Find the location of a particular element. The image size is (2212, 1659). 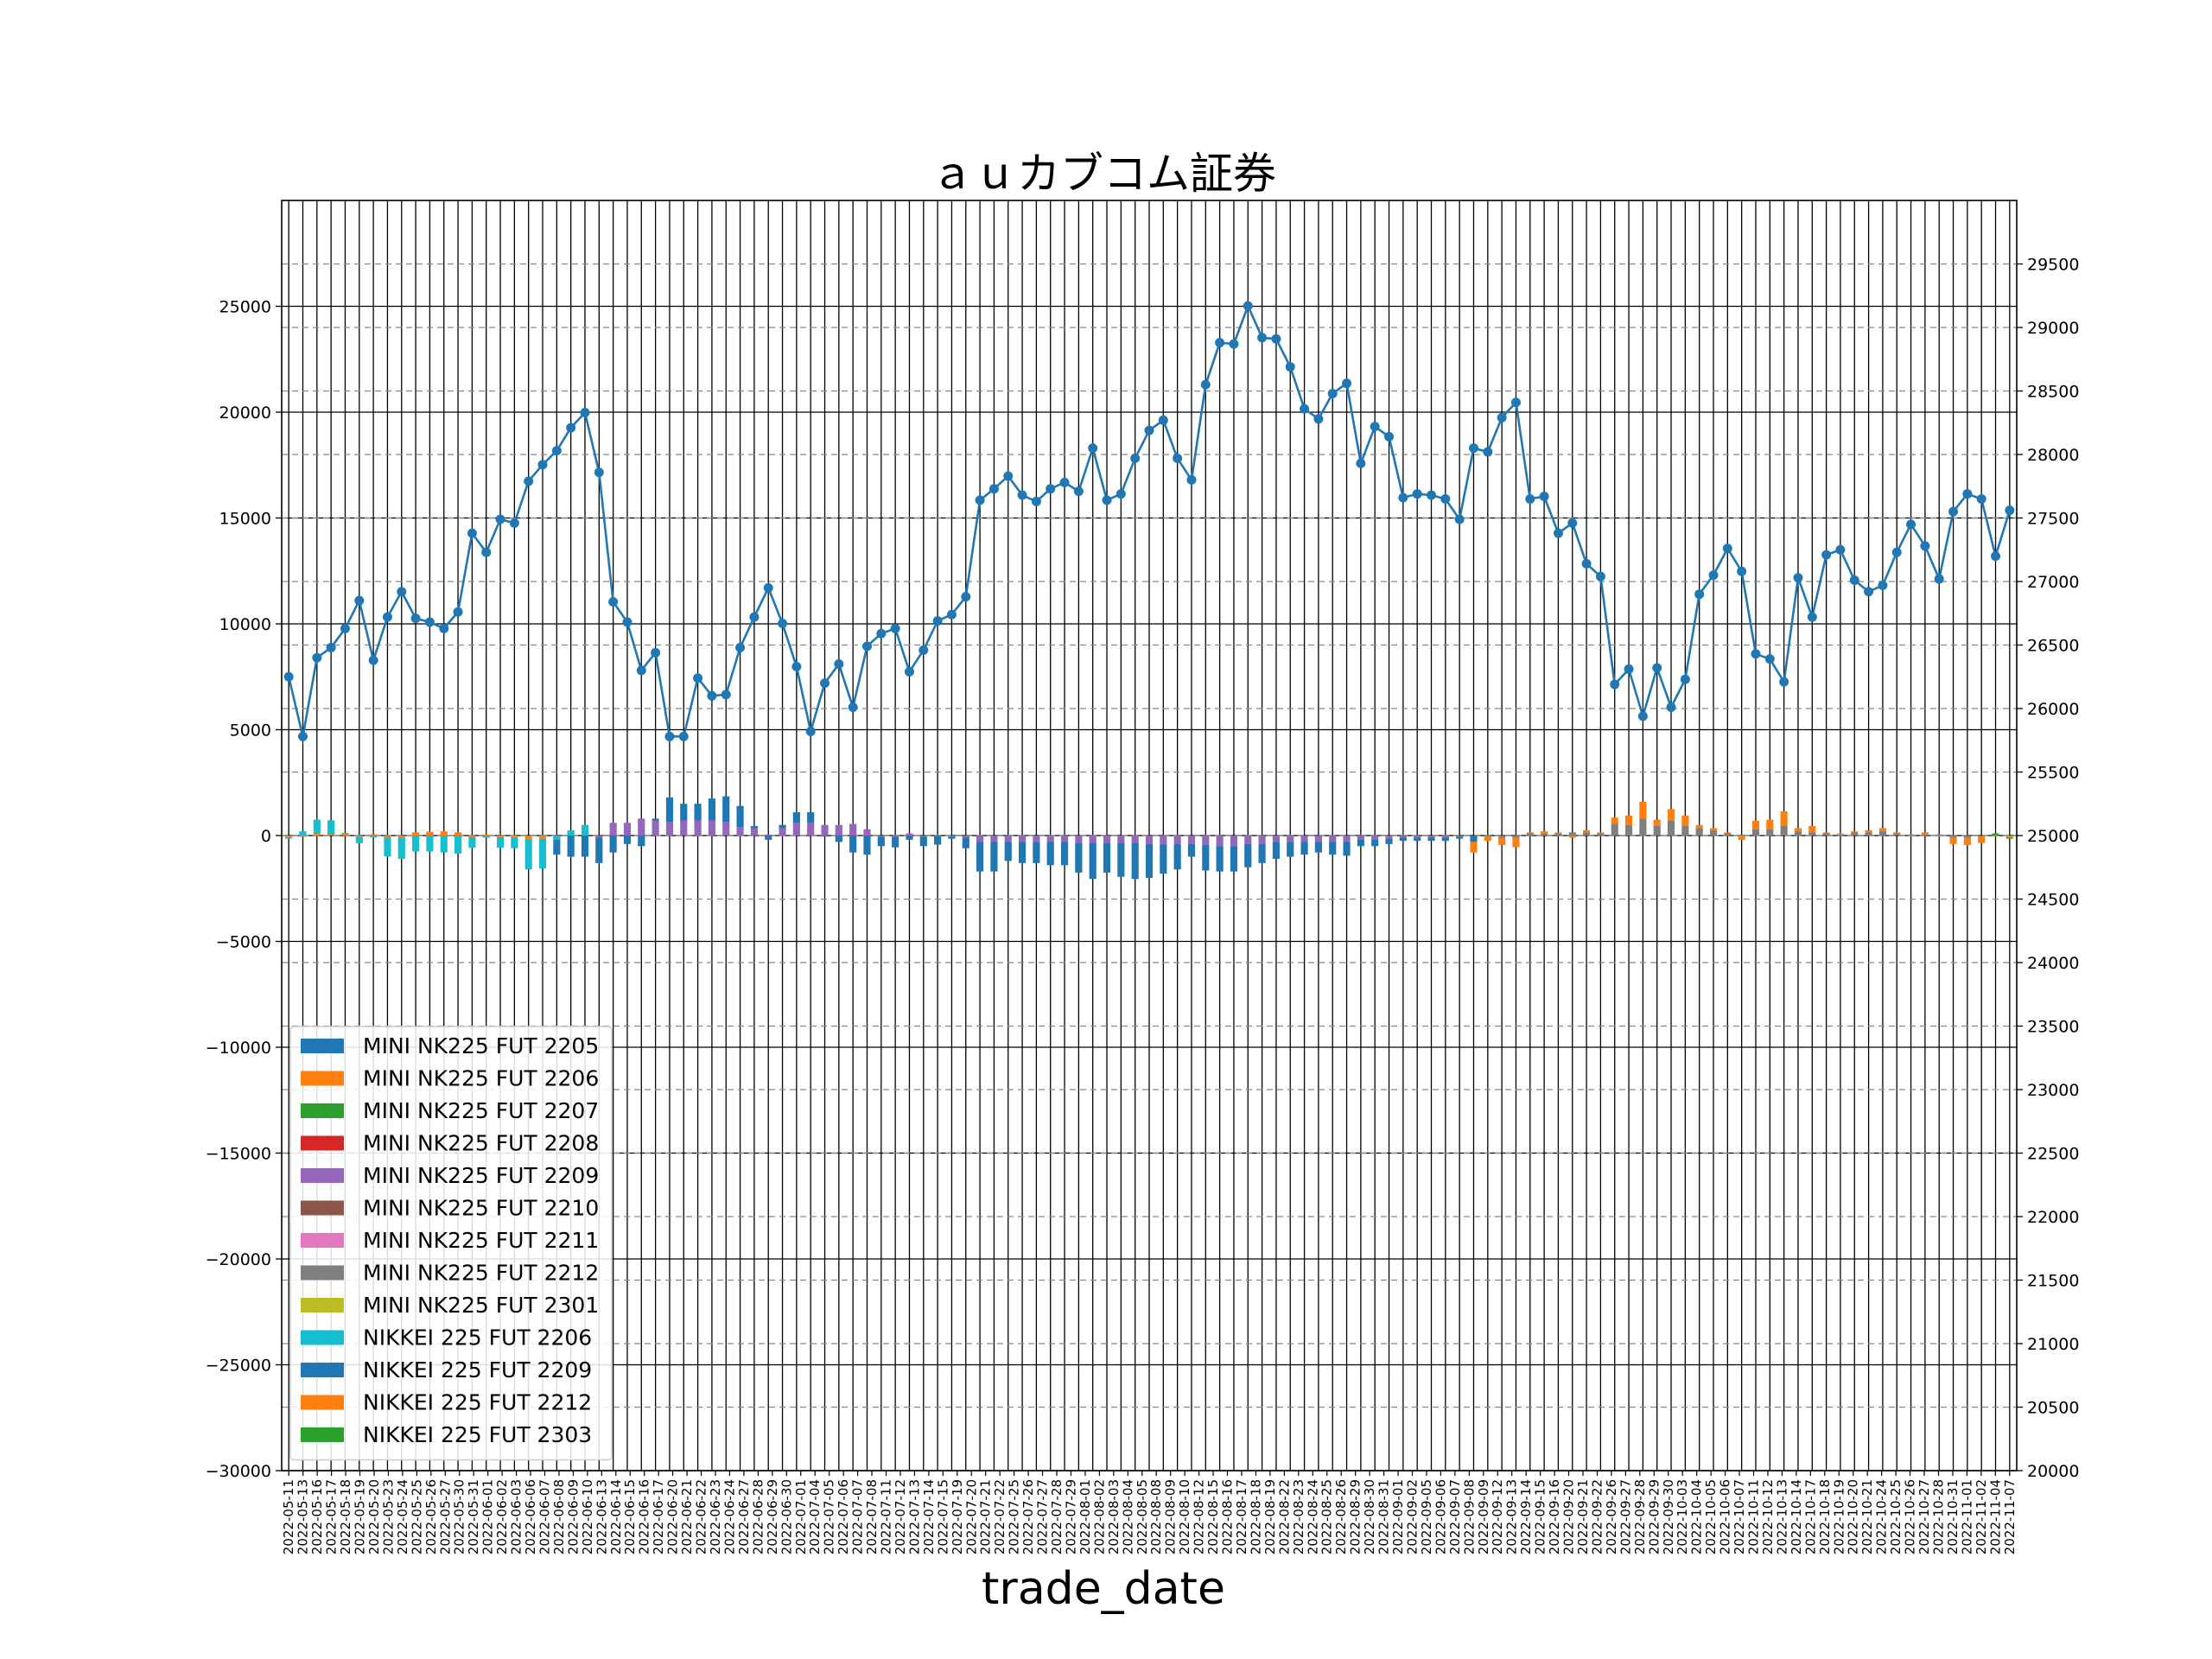

x-tick-label: 2022-05-20 is located at coordinates (374, 1516).